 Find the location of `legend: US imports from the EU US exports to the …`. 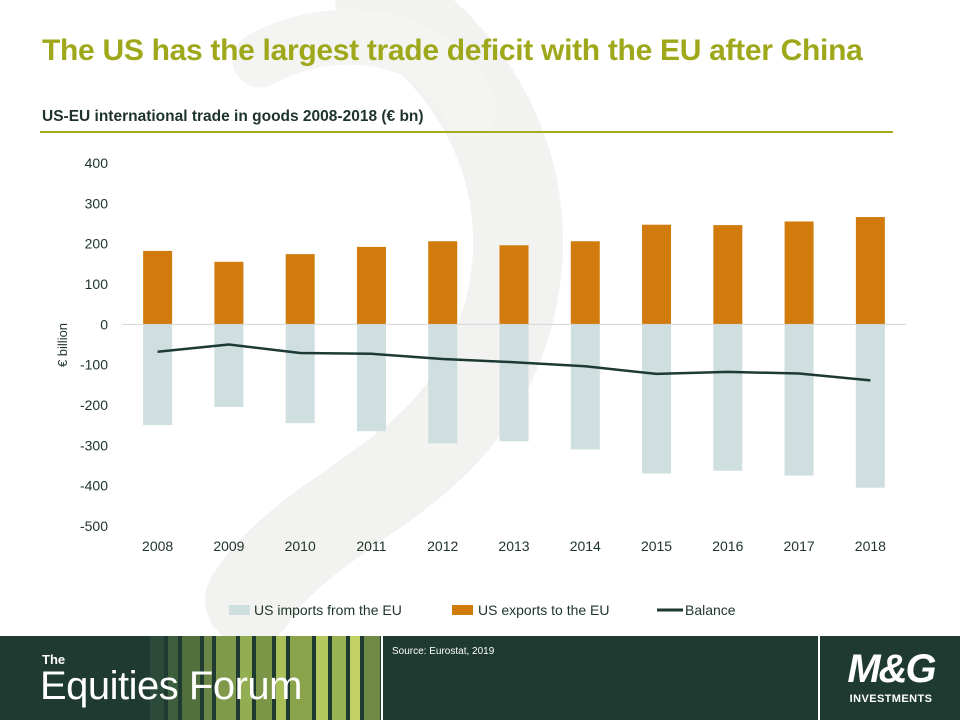

legend: US imports from the EU US exports to the … is located at coordinates (482, 610).